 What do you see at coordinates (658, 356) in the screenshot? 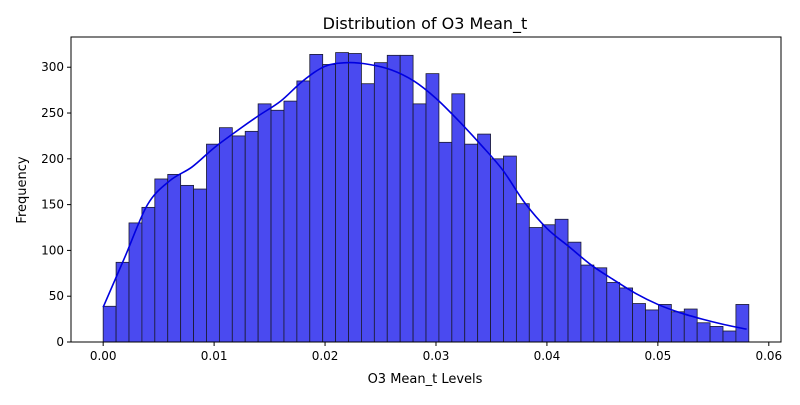
I see `x-tick-label: 0.05` at bounding box center [658, 356].